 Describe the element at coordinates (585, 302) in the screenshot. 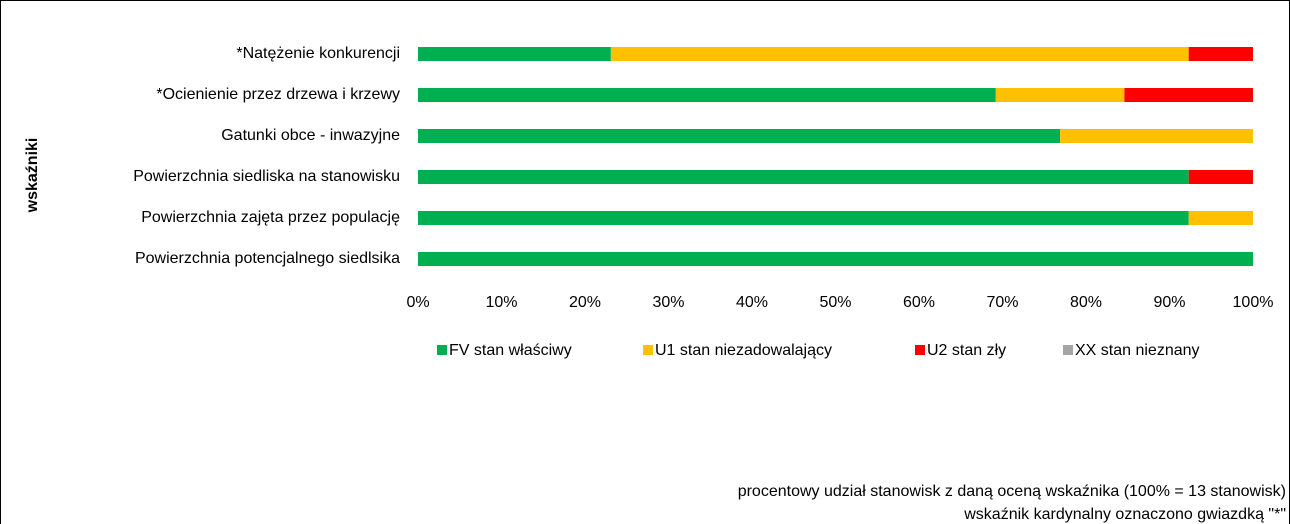

I see `x-tick-label: 20%` at that location.